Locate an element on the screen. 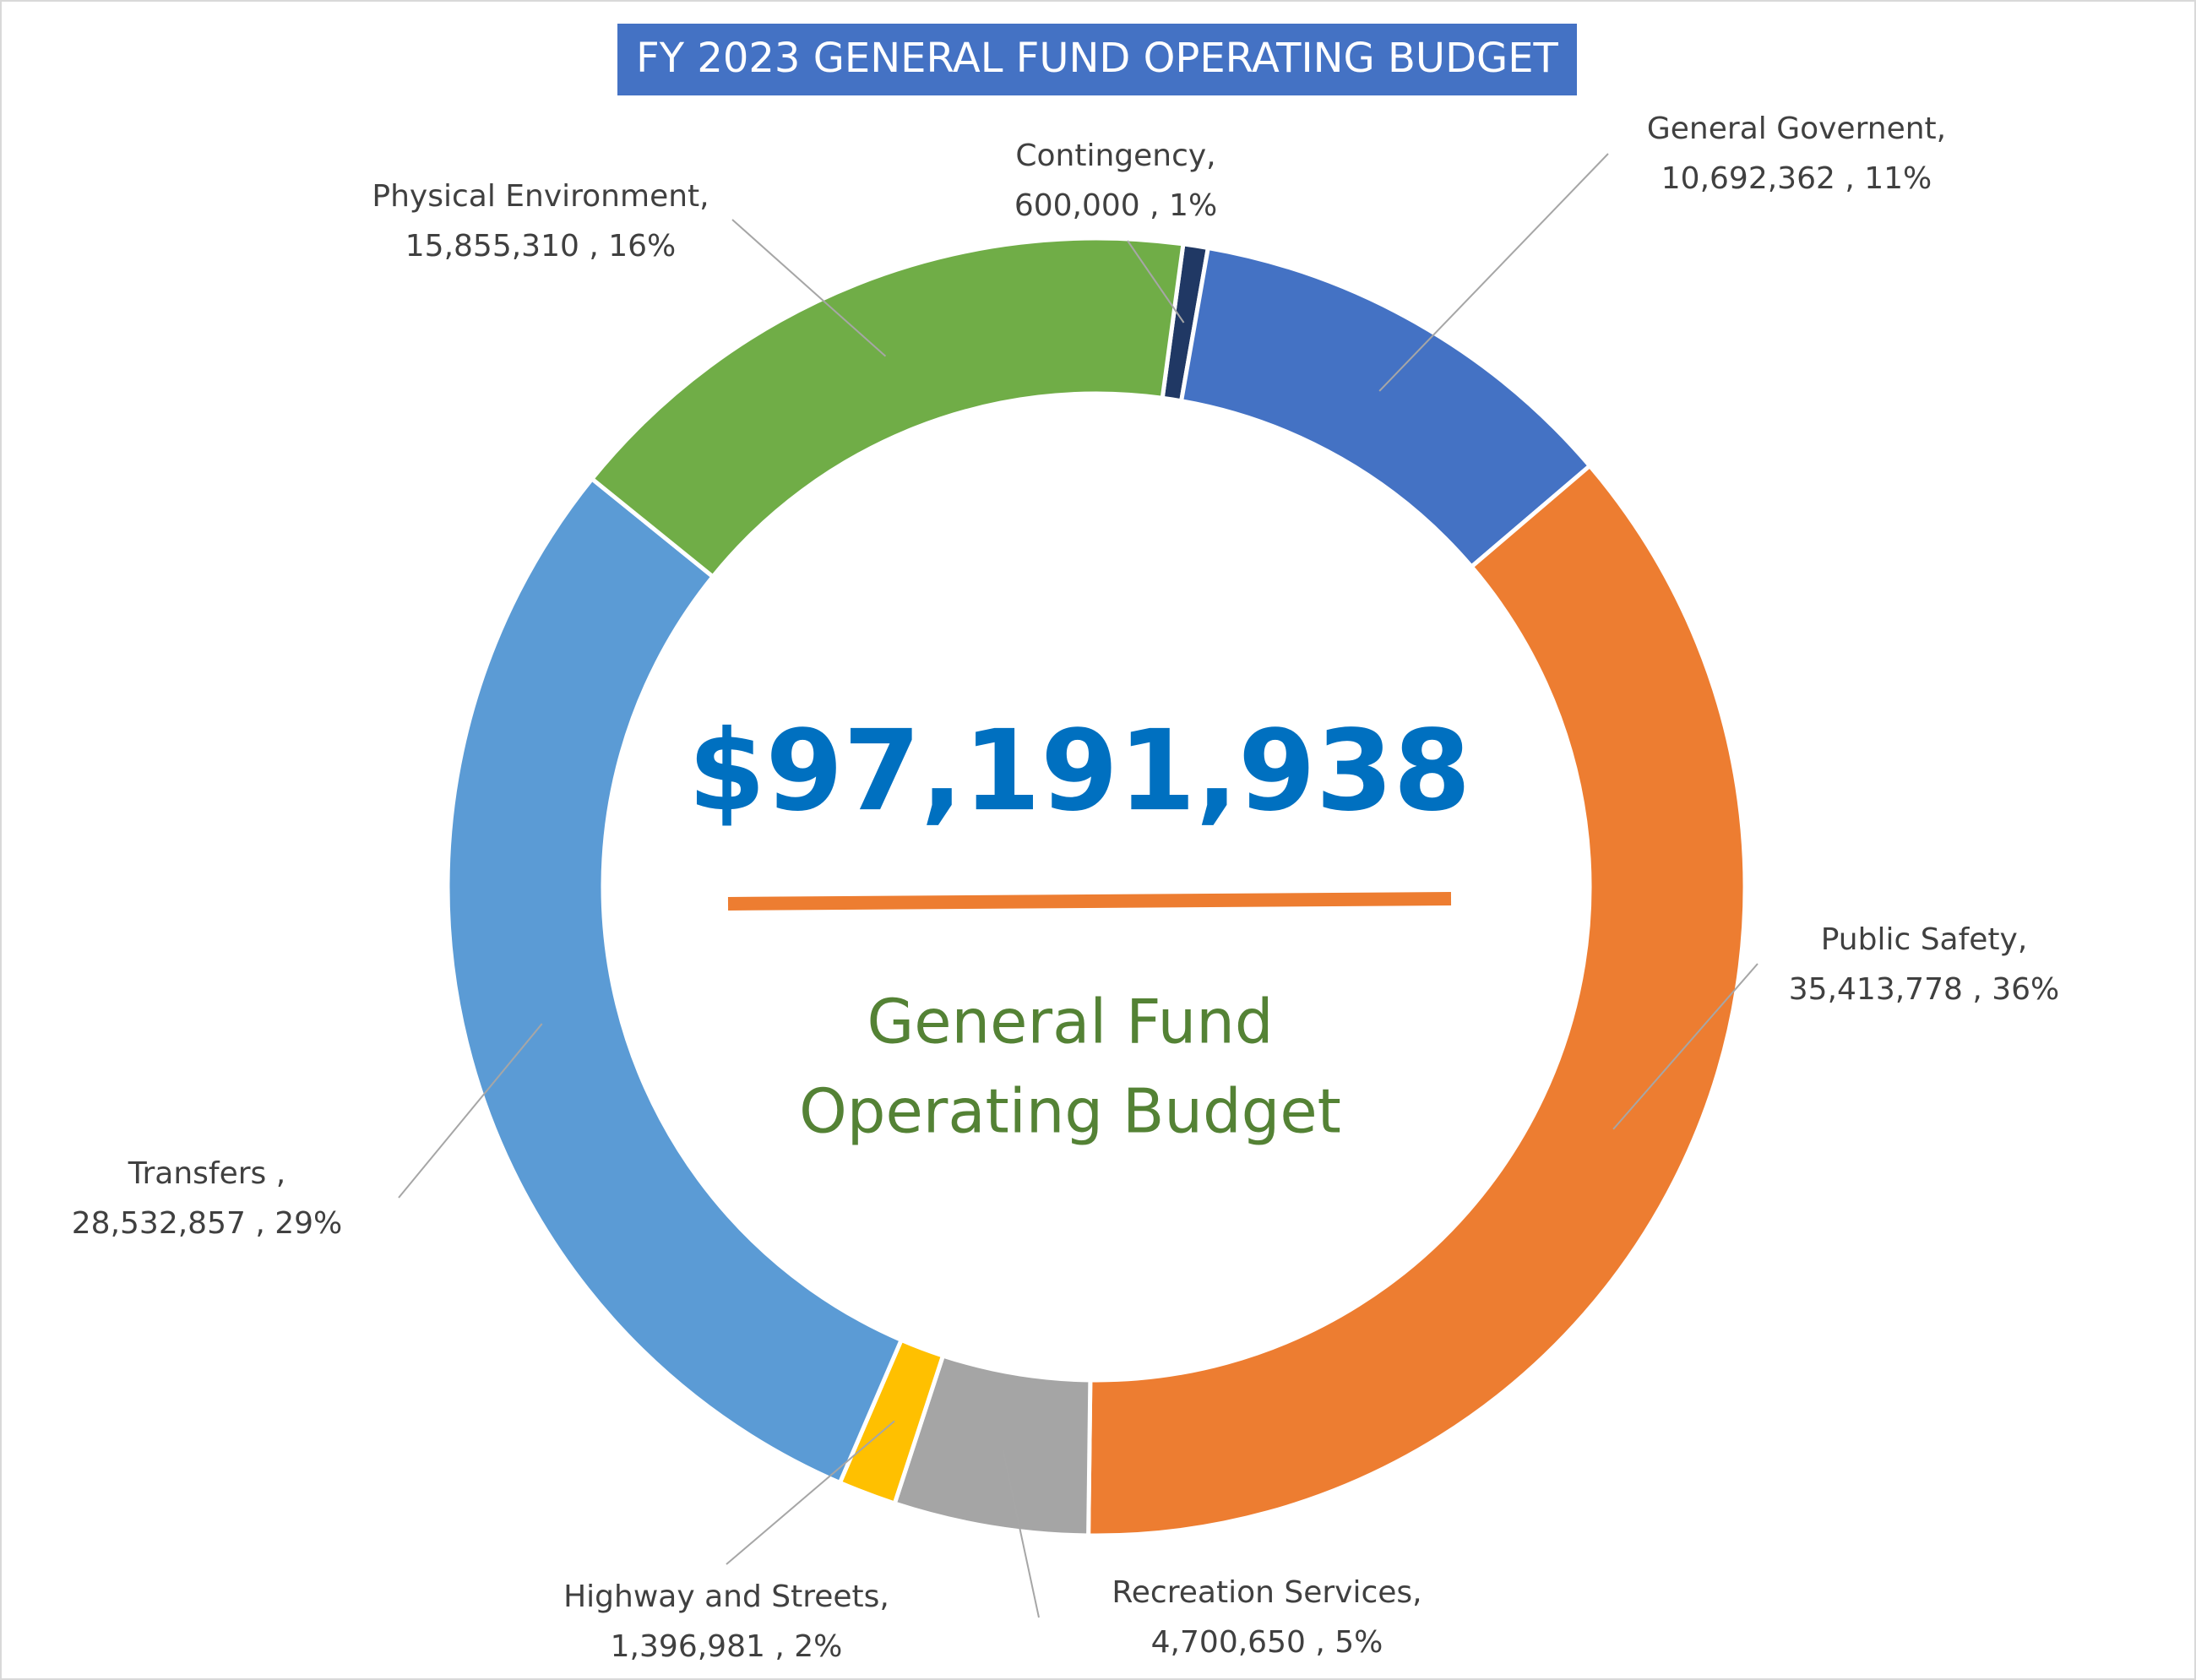 The image size is (2196, 1680). slice-value-label: 35,413,778 , 36% is located at coordinates (1924, 989).